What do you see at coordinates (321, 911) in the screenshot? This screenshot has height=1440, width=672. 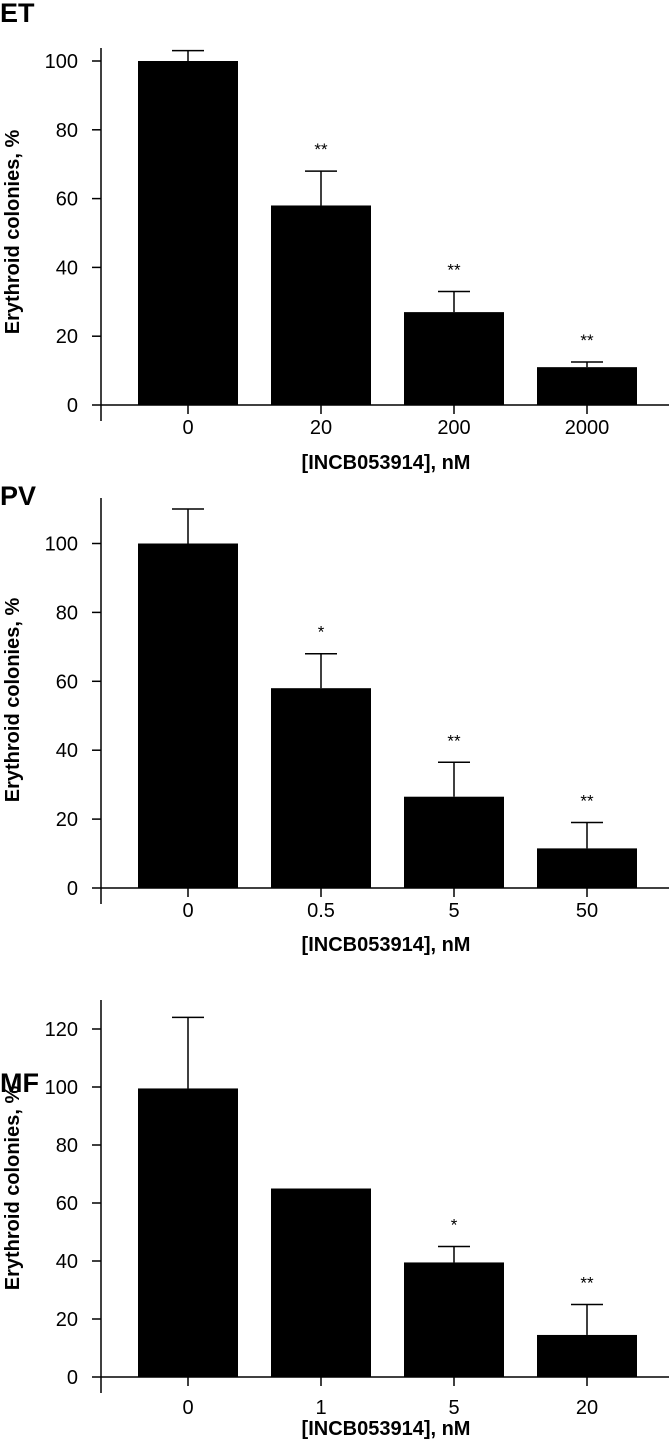 I see `x-tick-label: 0.5` at bounding box center [321, 911].